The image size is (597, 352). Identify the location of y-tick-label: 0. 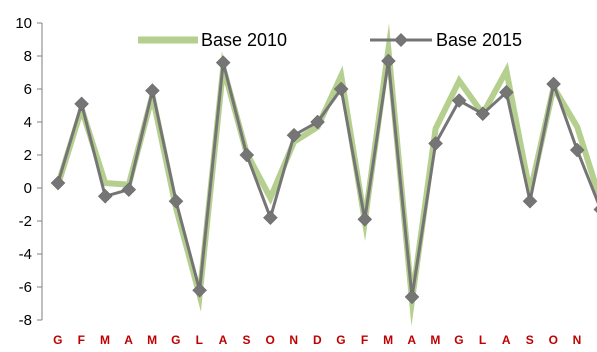
(28, 188).